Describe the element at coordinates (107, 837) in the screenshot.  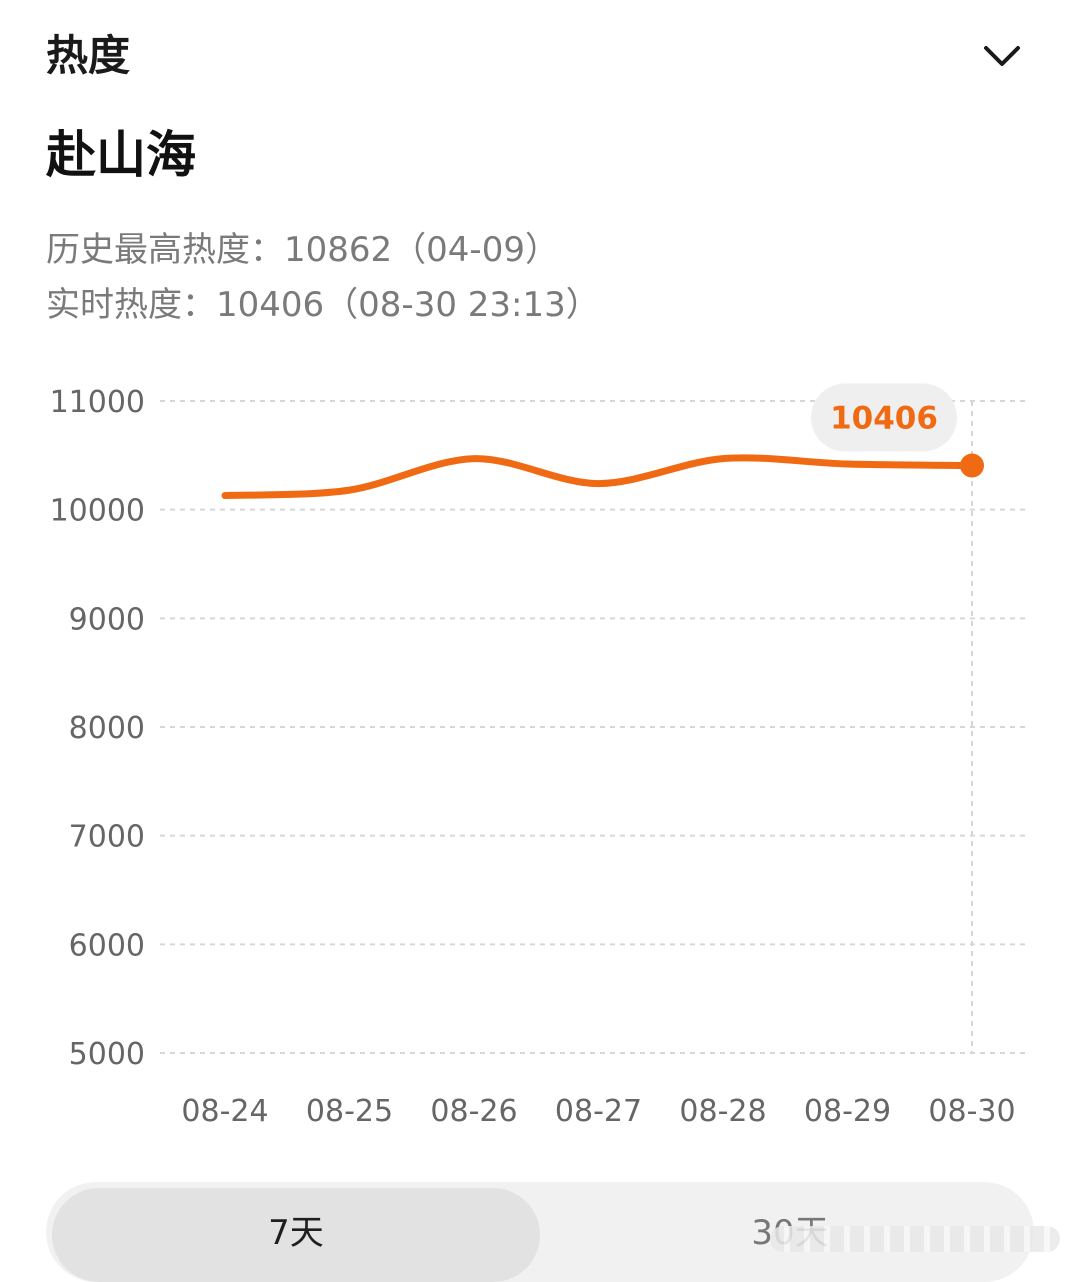
I see `y-tick-label: 7000` at that location.